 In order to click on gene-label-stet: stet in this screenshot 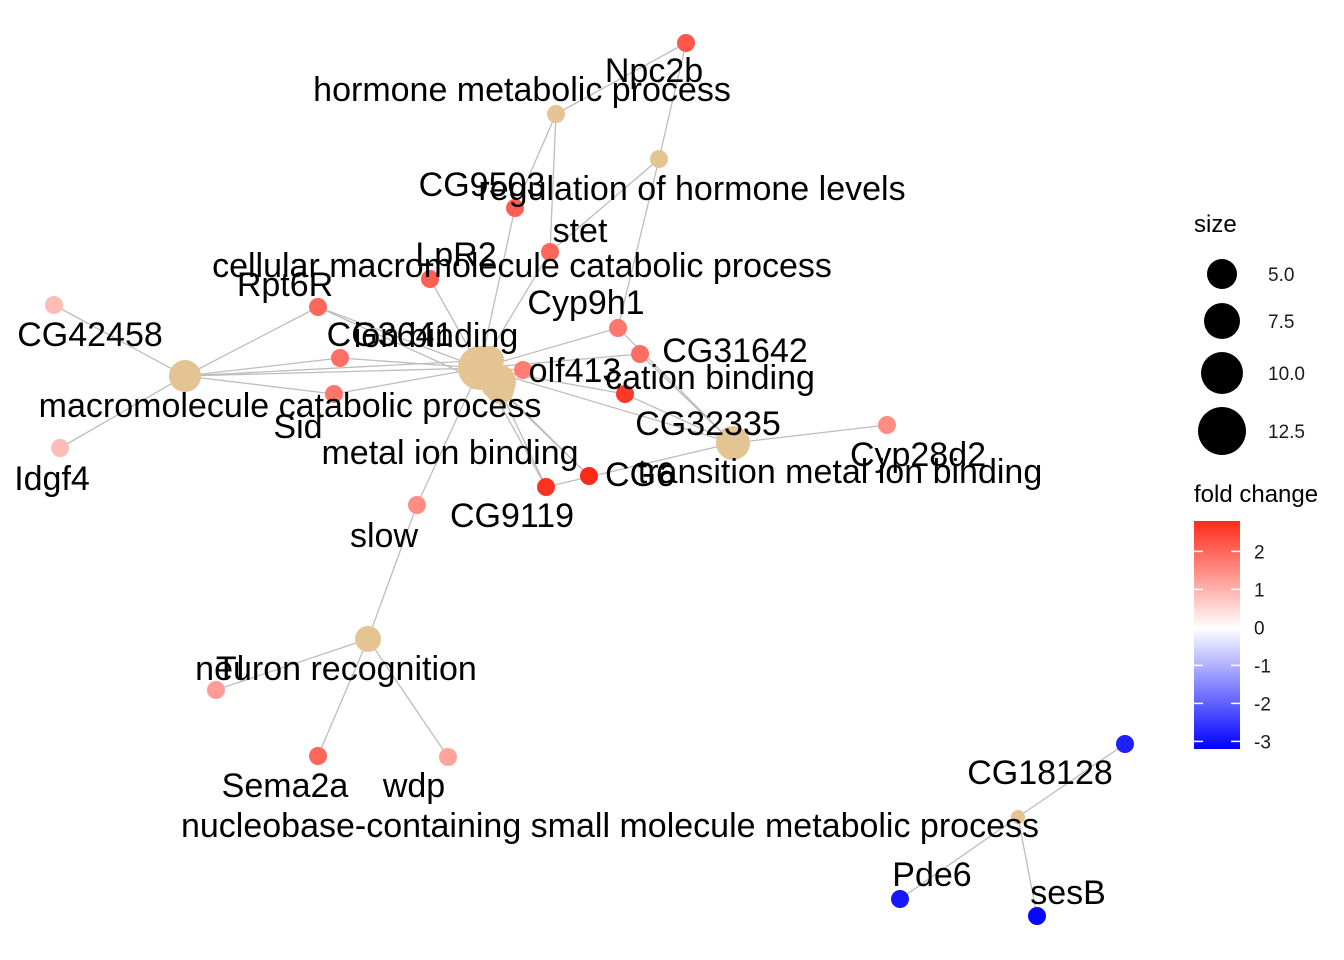, I will do `click(580, 231)`.